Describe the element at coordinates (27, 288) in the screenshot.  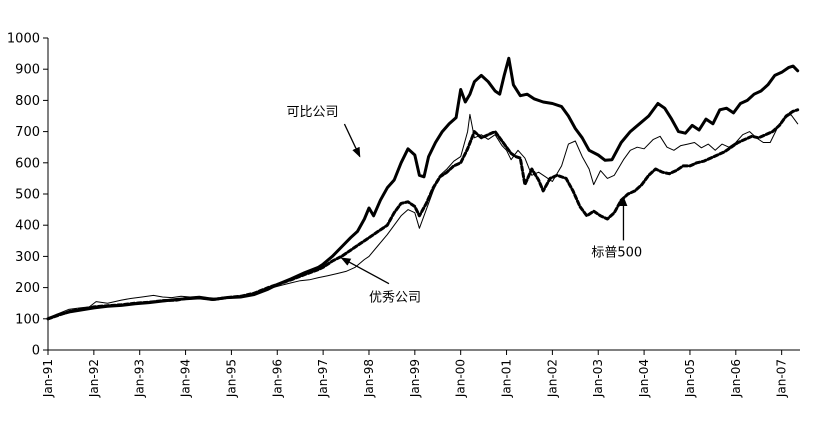
I see `y-tick-label: 200` at that location.